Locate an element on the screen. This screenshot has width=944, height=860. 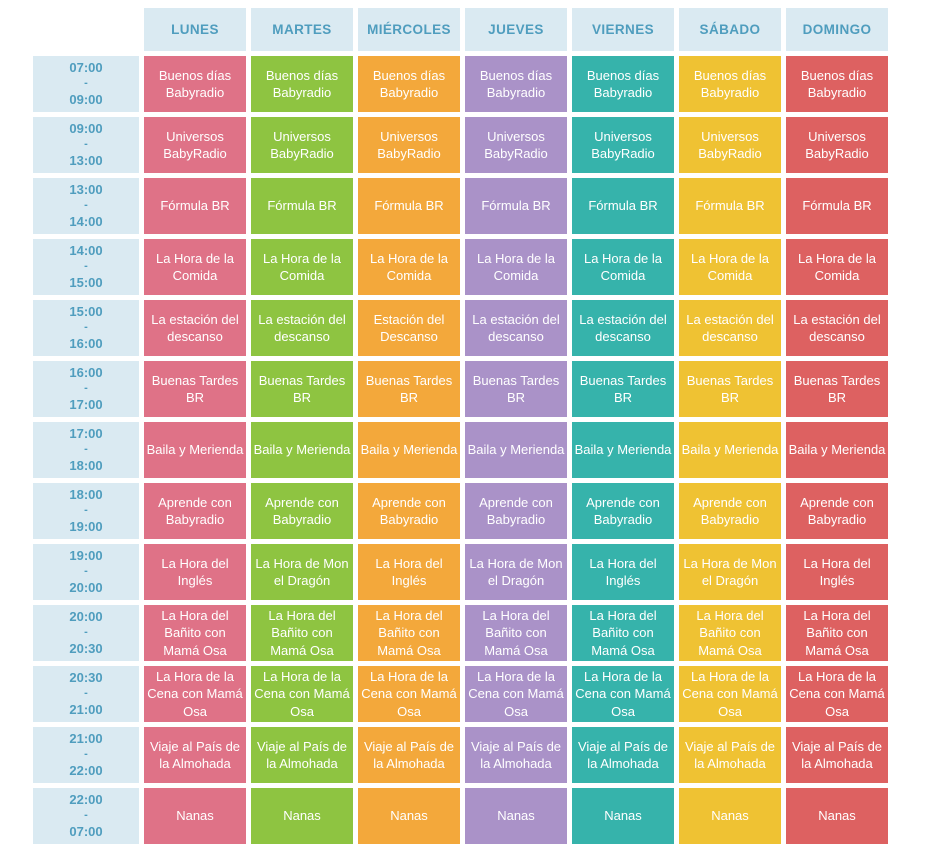
time-slot: 17:00 -18:00 is located at coordinates (86, 450).